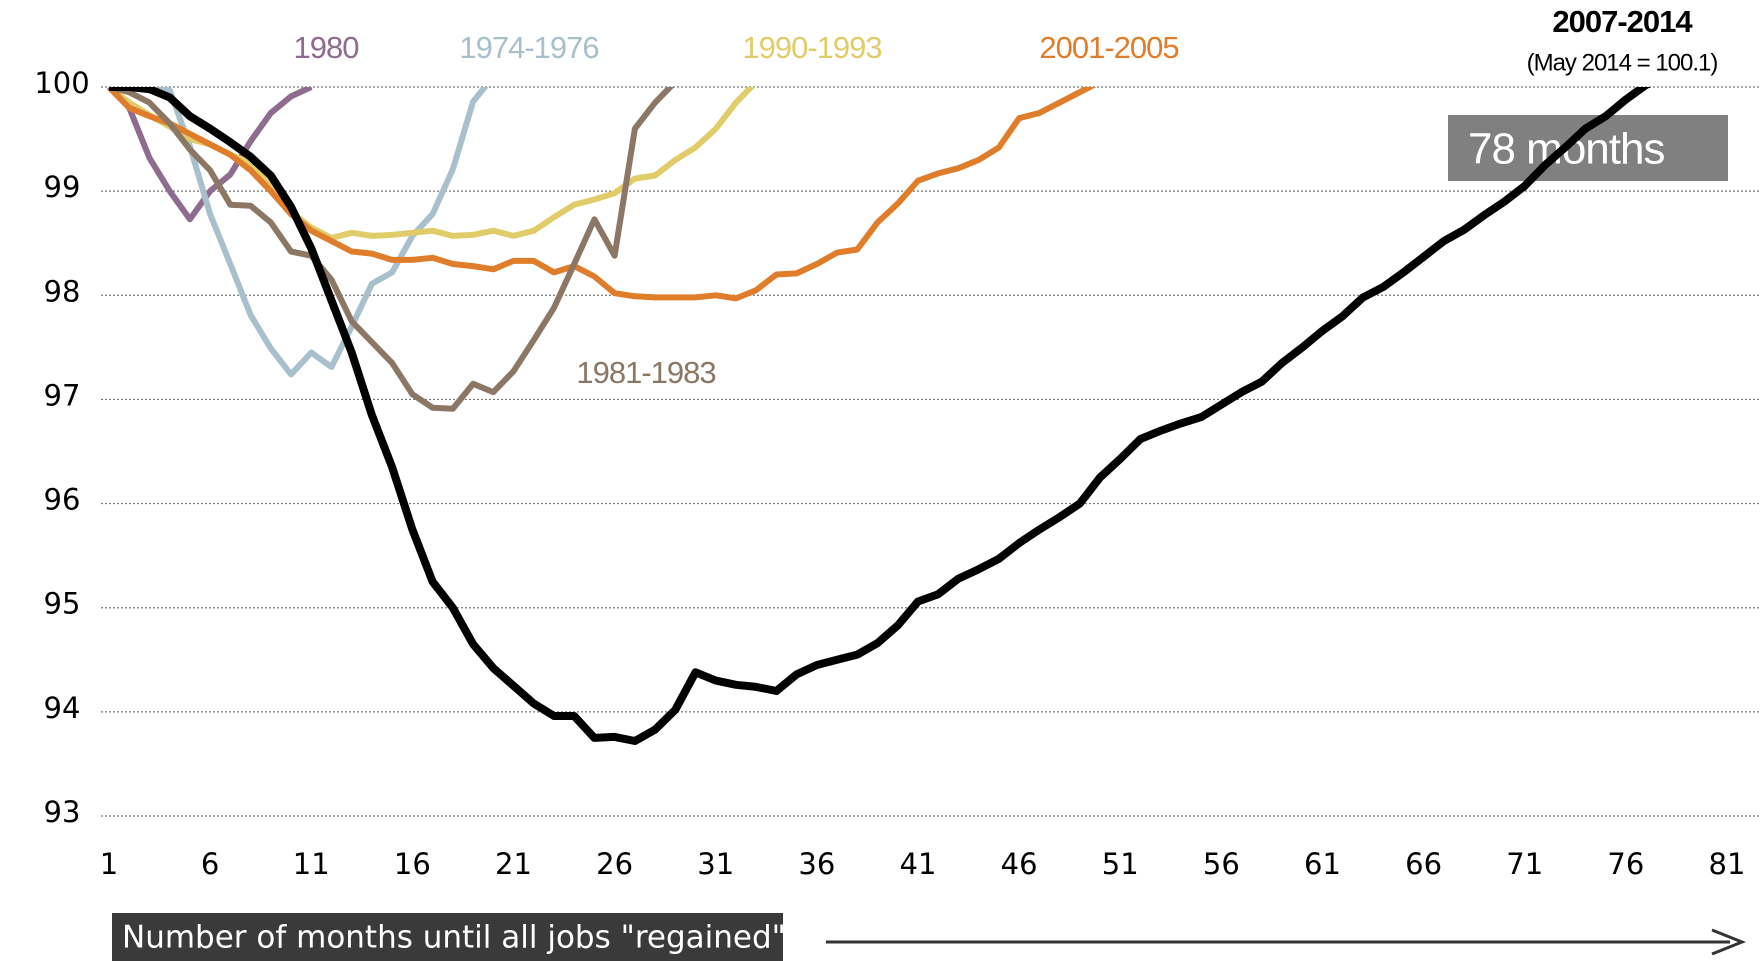  What do you see at coordinates (816, 864) in the screenshot?
I see `x-tick-label: 36` at bounding box center [816, 864].